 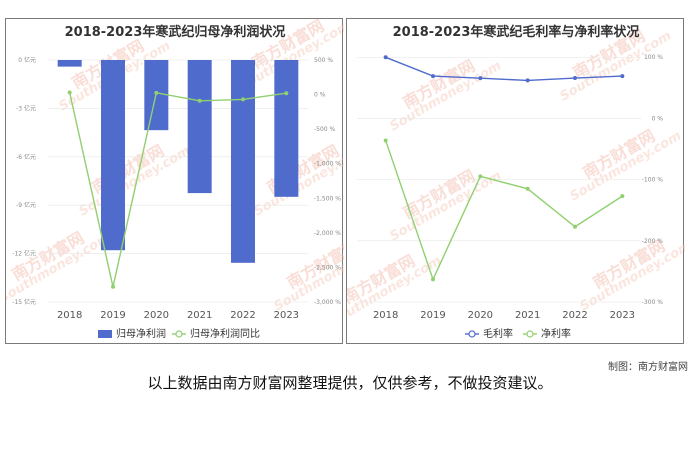 What do you see at coordinates (26, 205) in the screenshot?
I see `y-left-tick-label: -9 亿元` at bounding box center [26, 205].